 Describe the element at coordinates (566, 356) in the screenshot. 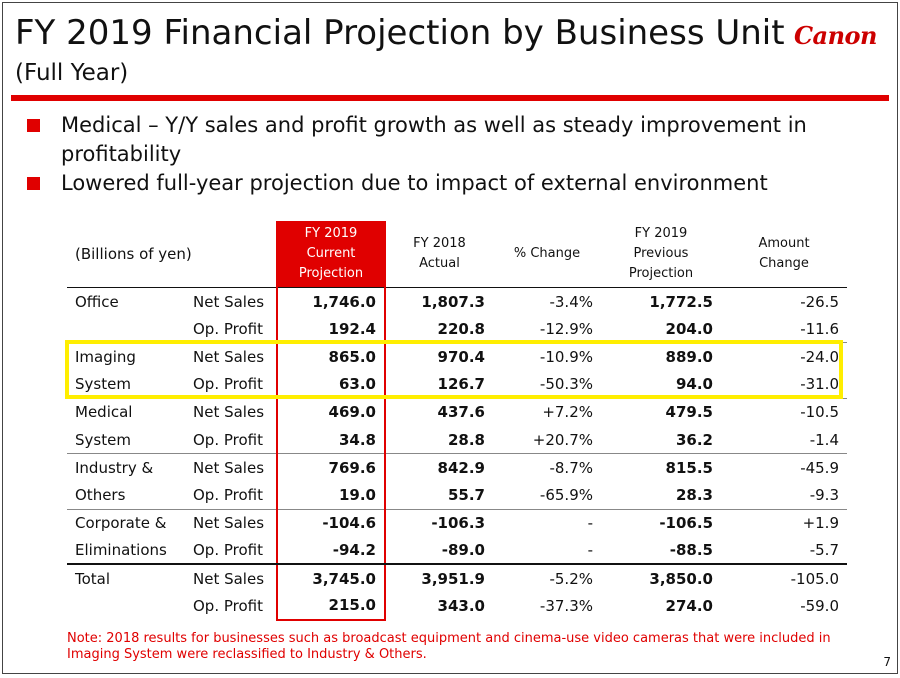

I see `pct-change-cell: -10.9%` at that location.